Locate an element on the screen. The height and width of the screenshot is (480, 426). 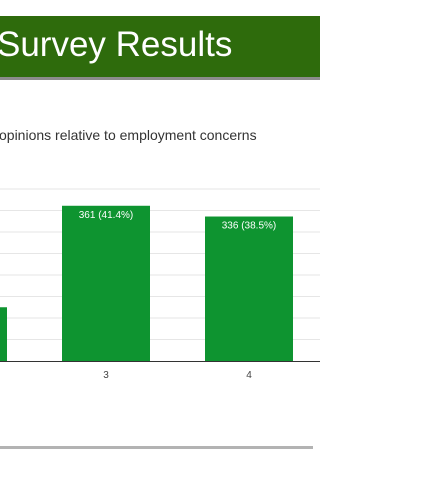
bottom-divider is located at coordinates (156, 447).